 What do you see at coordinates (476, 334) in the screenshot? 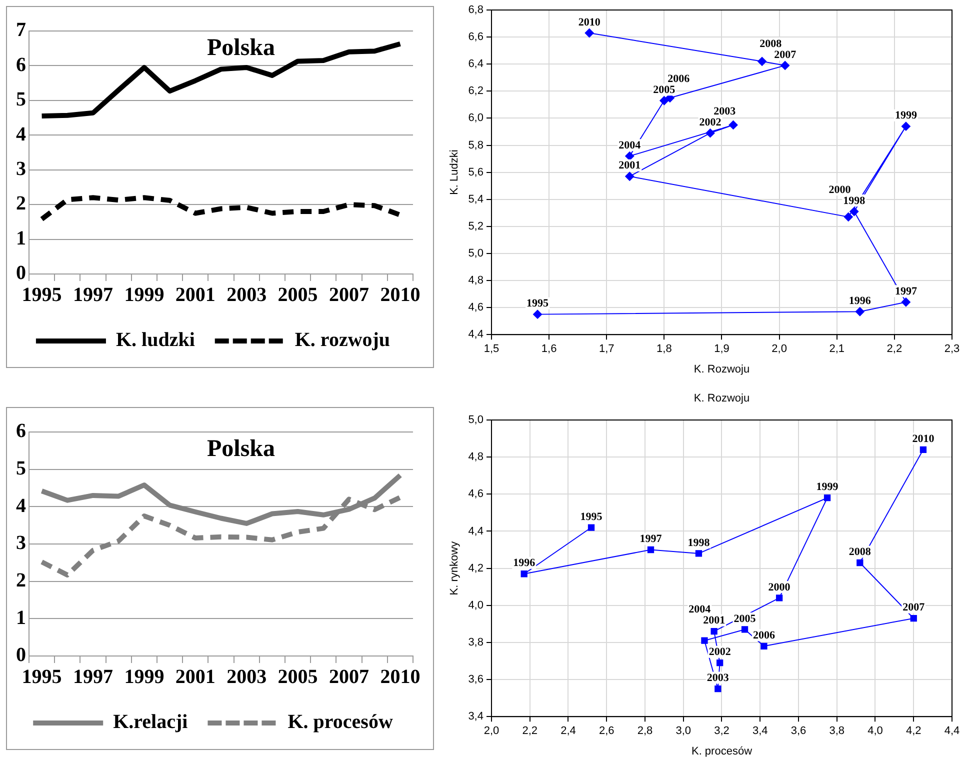
I see `y-tick-label: 4,4` at bounding box center [476, 334].